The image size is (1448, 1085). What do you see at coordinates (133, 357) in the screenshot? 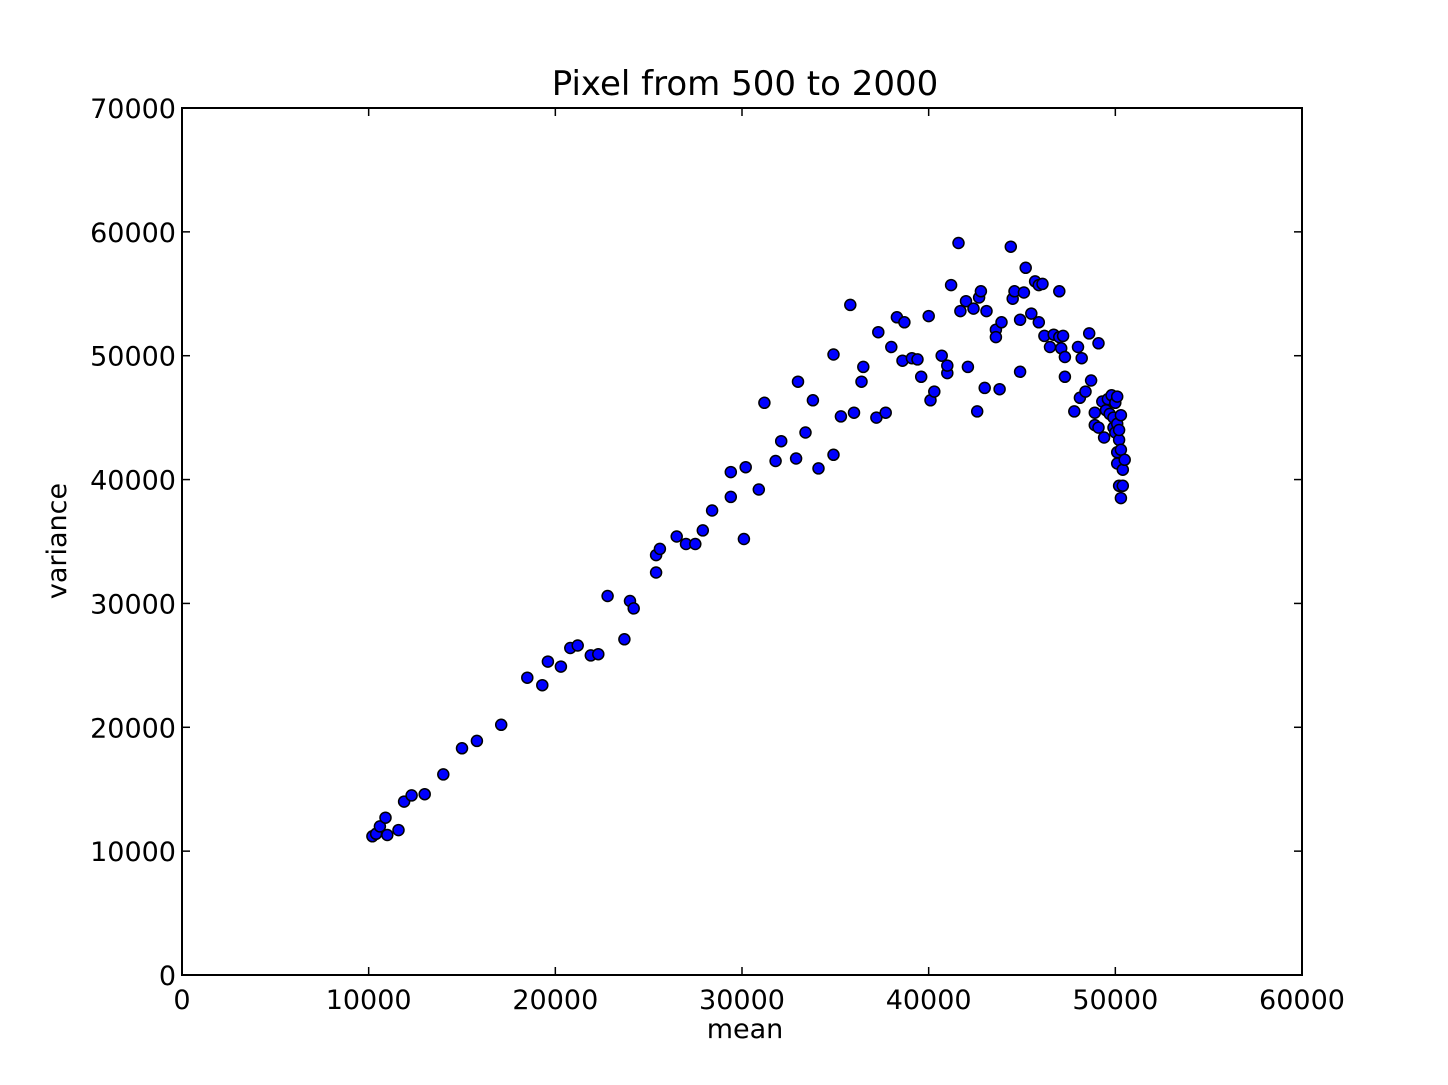
I see `y-tick-label: 50000` at bounding box center [133, 357].